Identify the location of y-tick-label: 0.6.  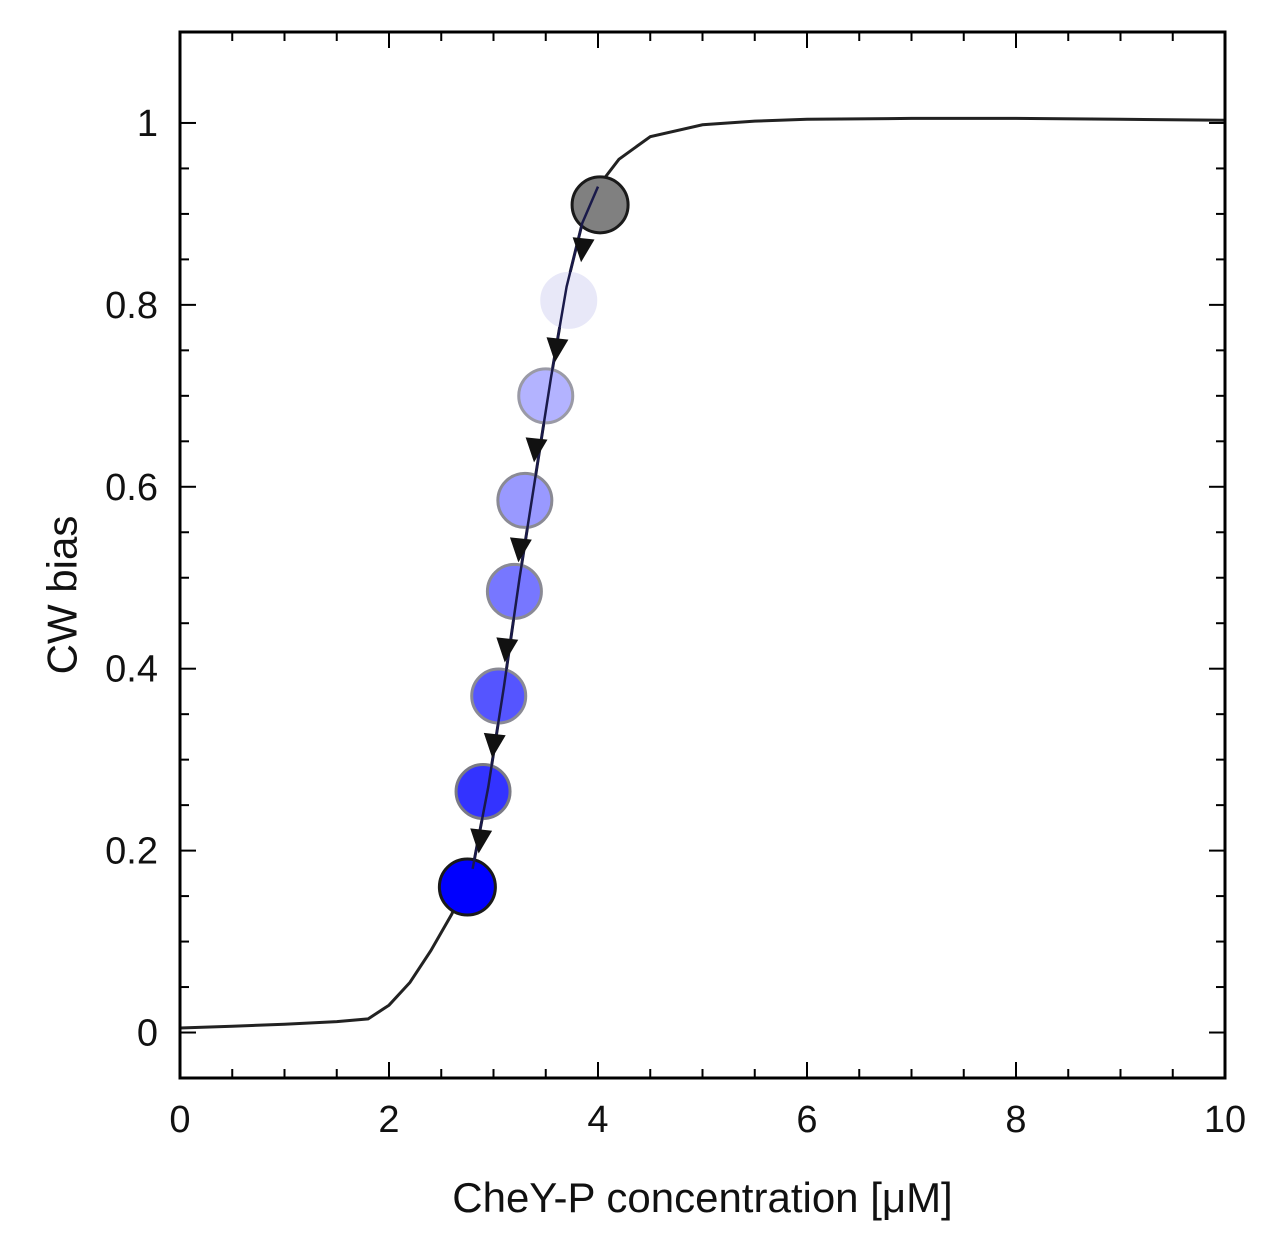
(131, 488).